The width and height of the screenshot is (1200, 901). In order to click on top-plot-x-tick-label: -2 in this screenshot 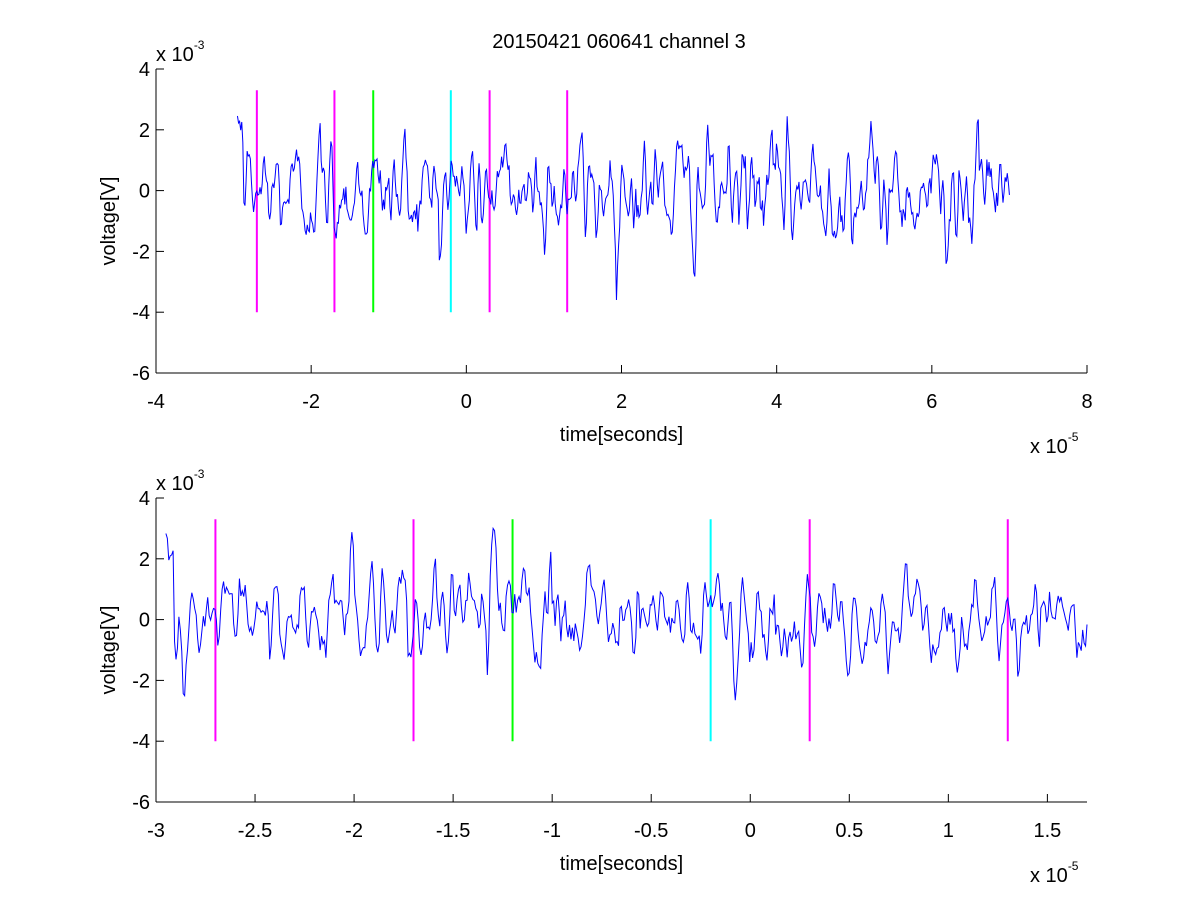, I will do `click(311, 402)`.